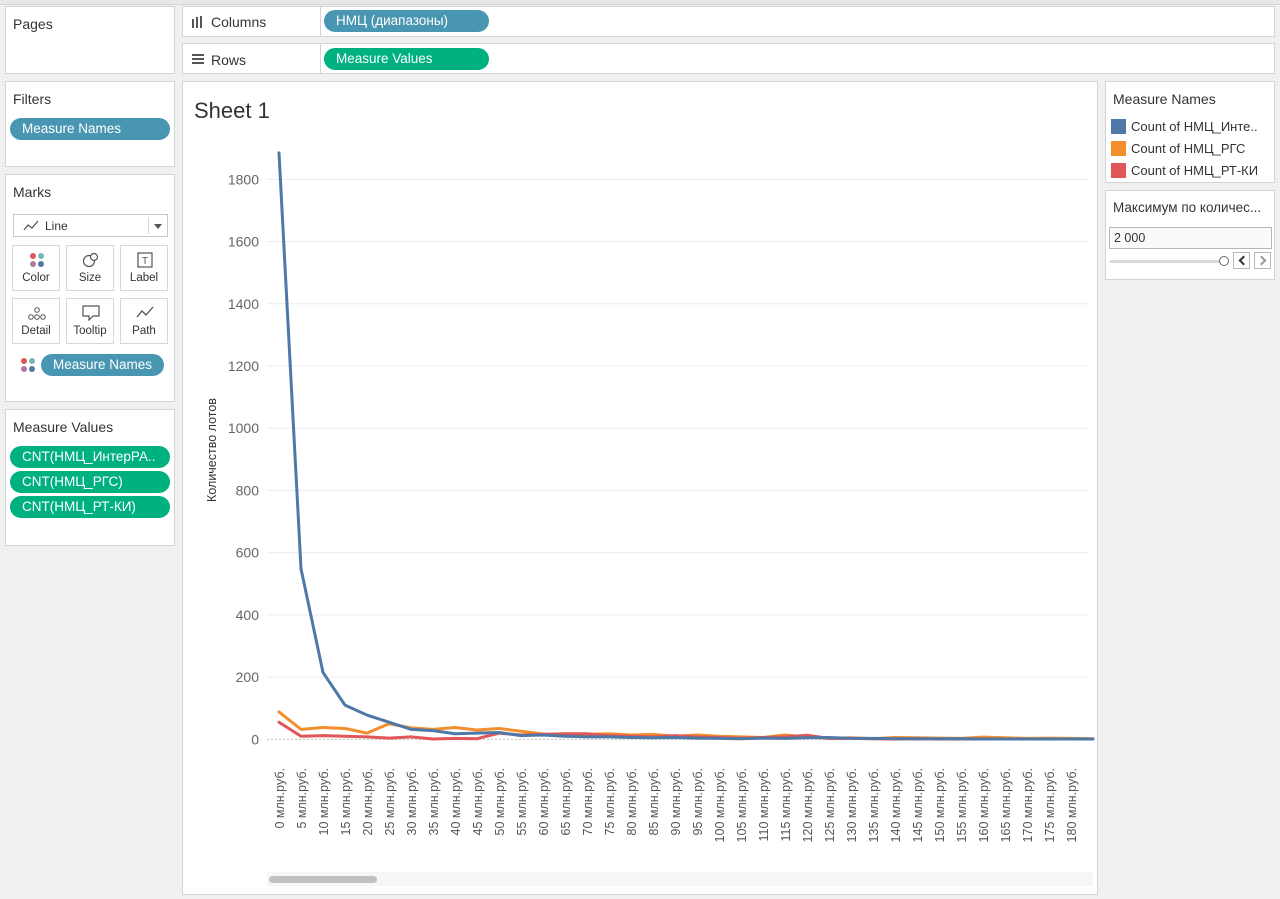 The image size is (1280, 899). Describe the element at coordinates (36, 331) in the screenshot. I see `detail-button-label: Detail` at that location.